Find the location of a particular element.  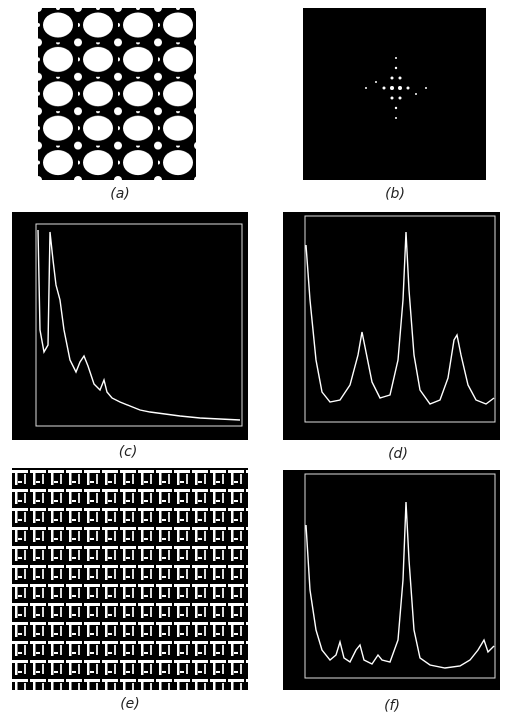

panel-label: (f) is located at coordinates (392, 706).